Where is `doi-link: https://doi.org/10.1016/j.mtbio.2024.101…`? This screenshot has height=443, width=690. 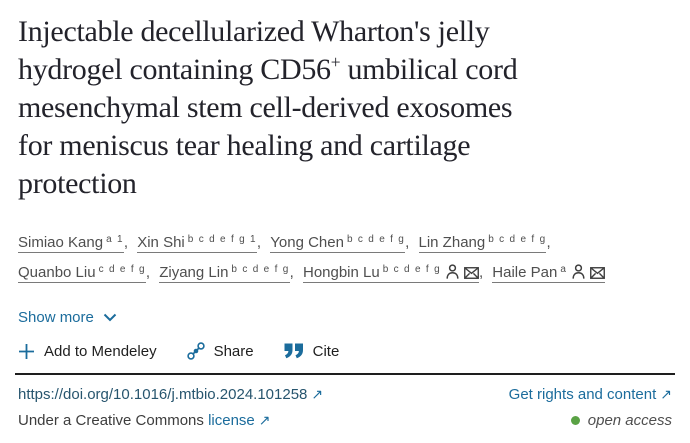
doi-link: https://doi.org/10.1016/j.mtbio.2024.101… is located at coordinates (171, 394).